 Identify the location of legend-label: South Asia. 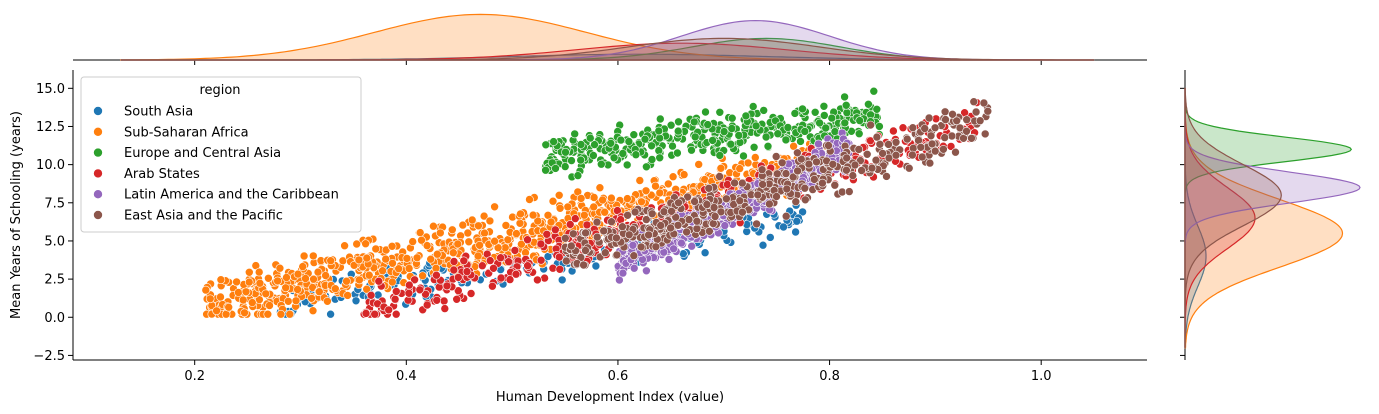
(158, 112).